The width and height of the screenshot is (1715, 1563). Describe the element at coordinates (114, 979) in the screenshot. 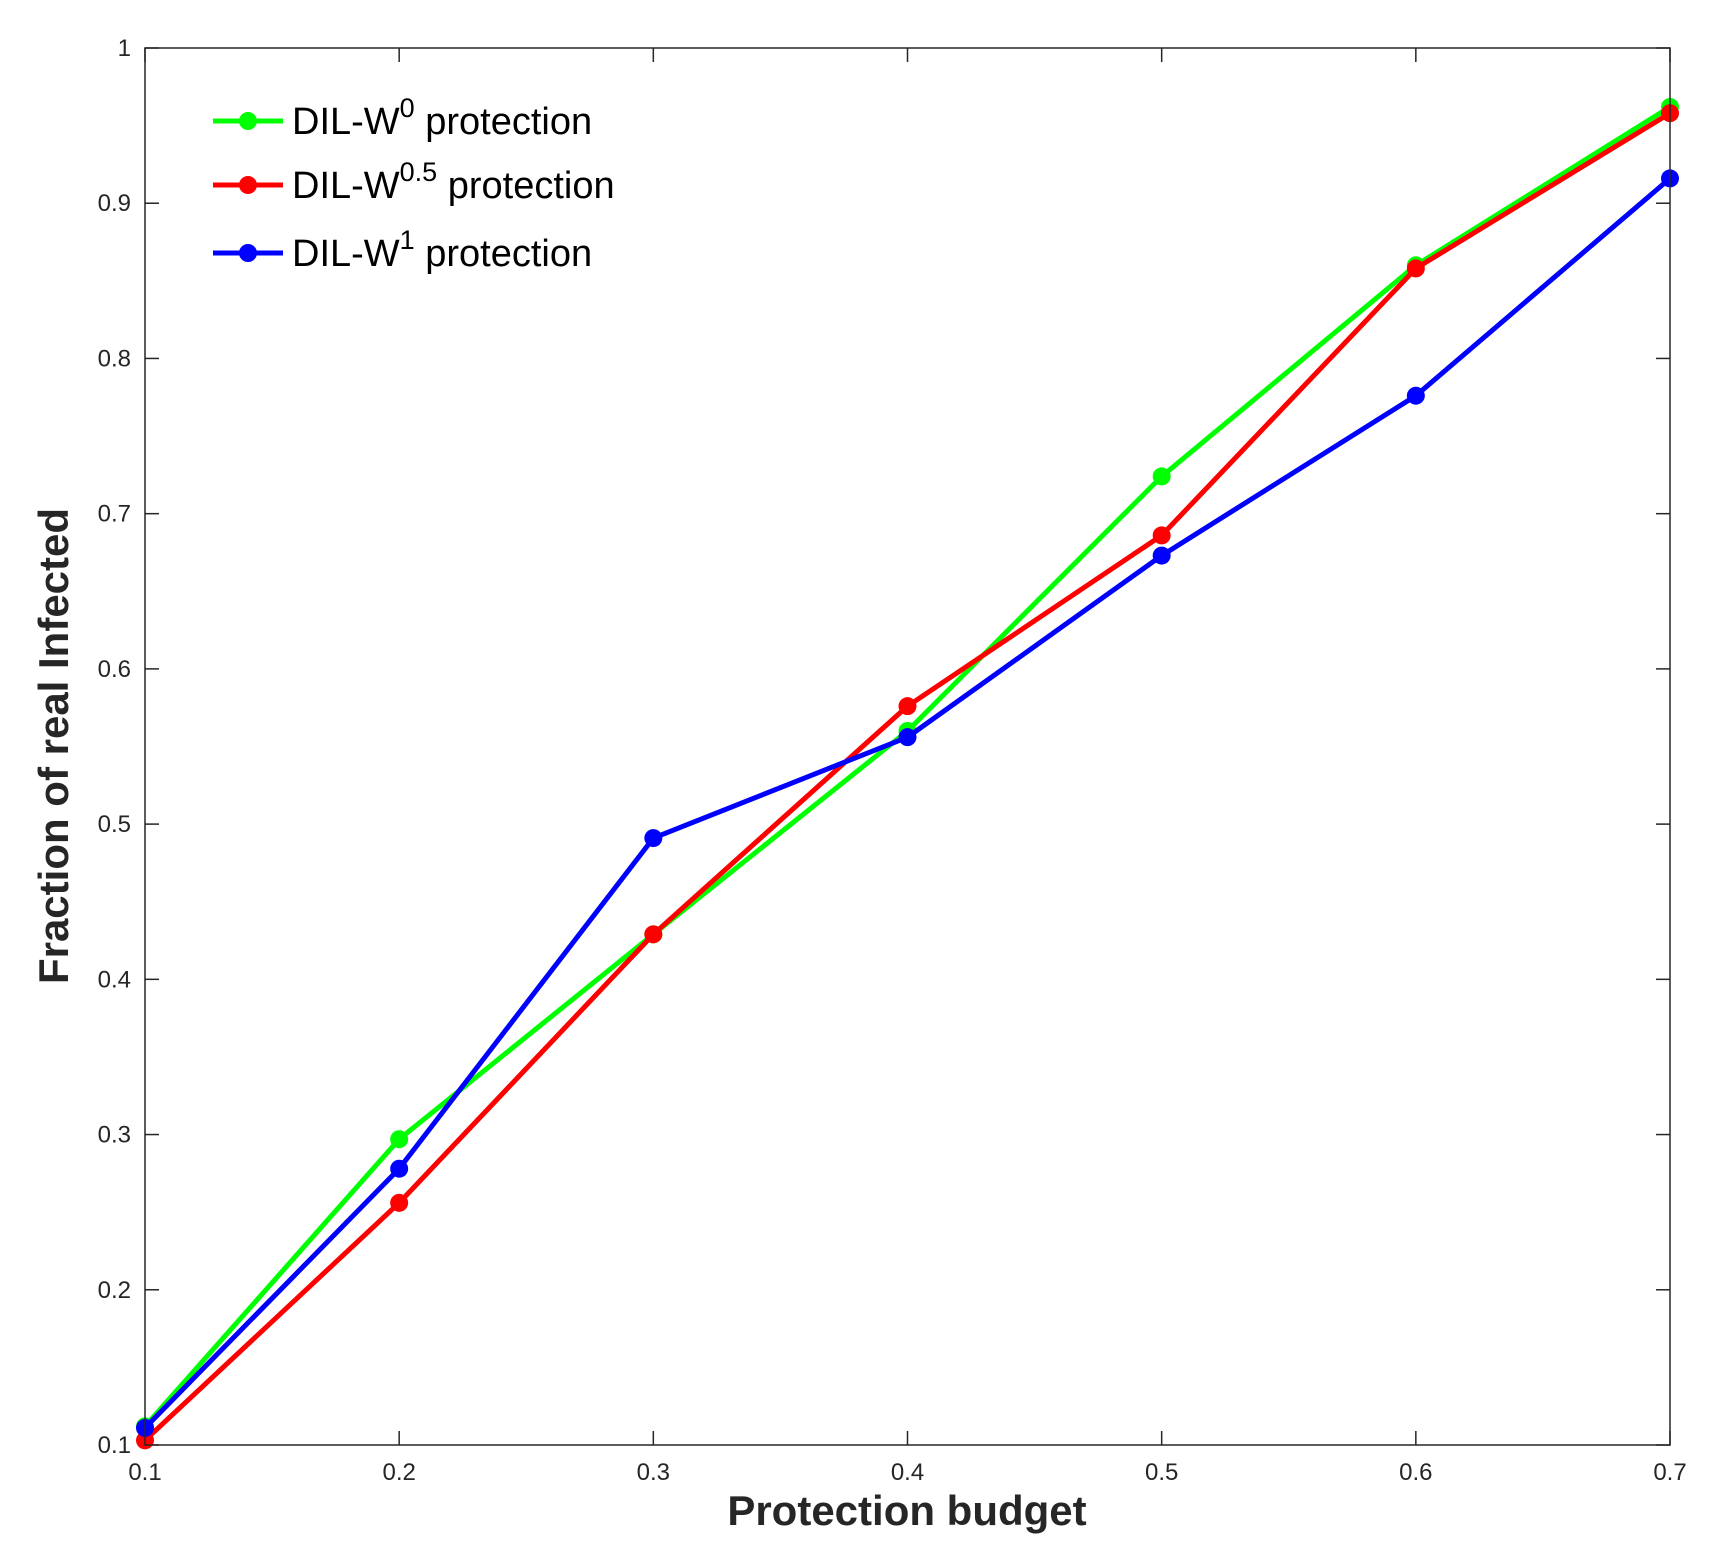

I see `y-tick-label: 0.4` at that location.